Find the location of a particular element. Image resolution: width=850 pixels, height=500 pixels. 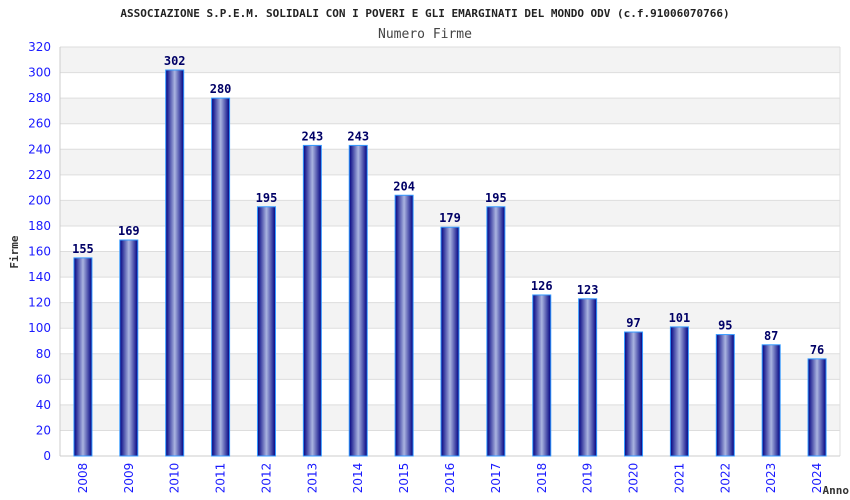

y-tick-label: 160 is located at coordinates (39, 252).